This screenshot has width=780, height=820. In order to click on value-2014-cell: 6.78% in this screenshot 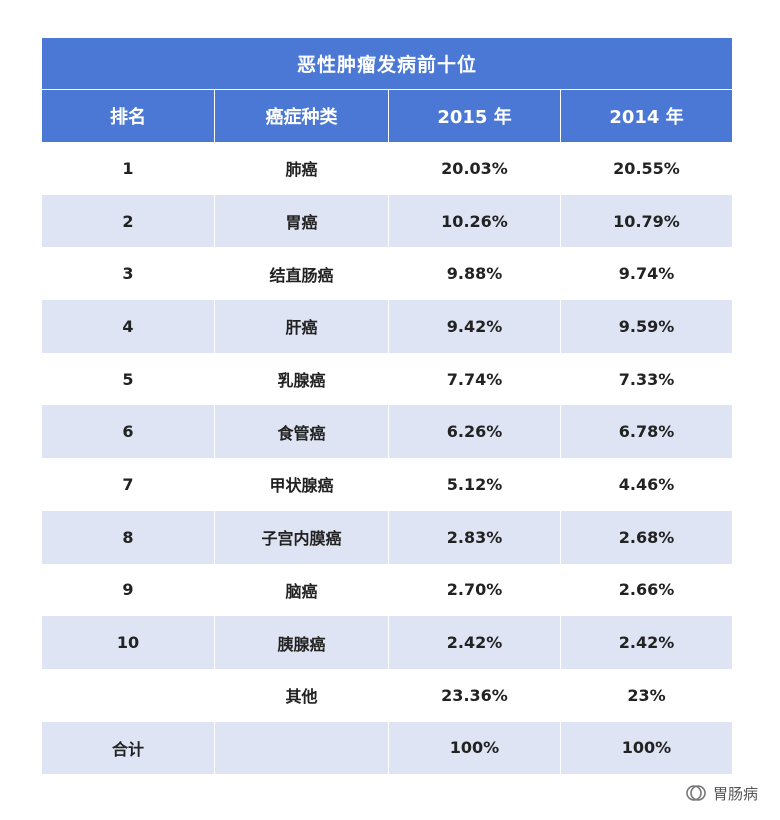, I will do `click(646, 432)`.